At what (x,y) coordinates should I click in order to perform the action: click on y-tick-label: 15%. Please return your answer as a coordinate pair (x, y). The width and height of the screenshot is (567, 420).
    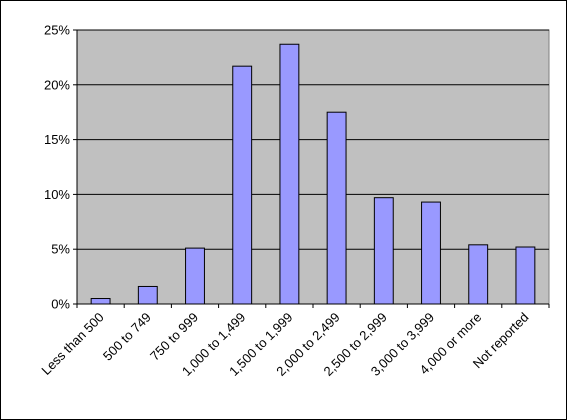
    Looking at the image, I should click on (57, 139).